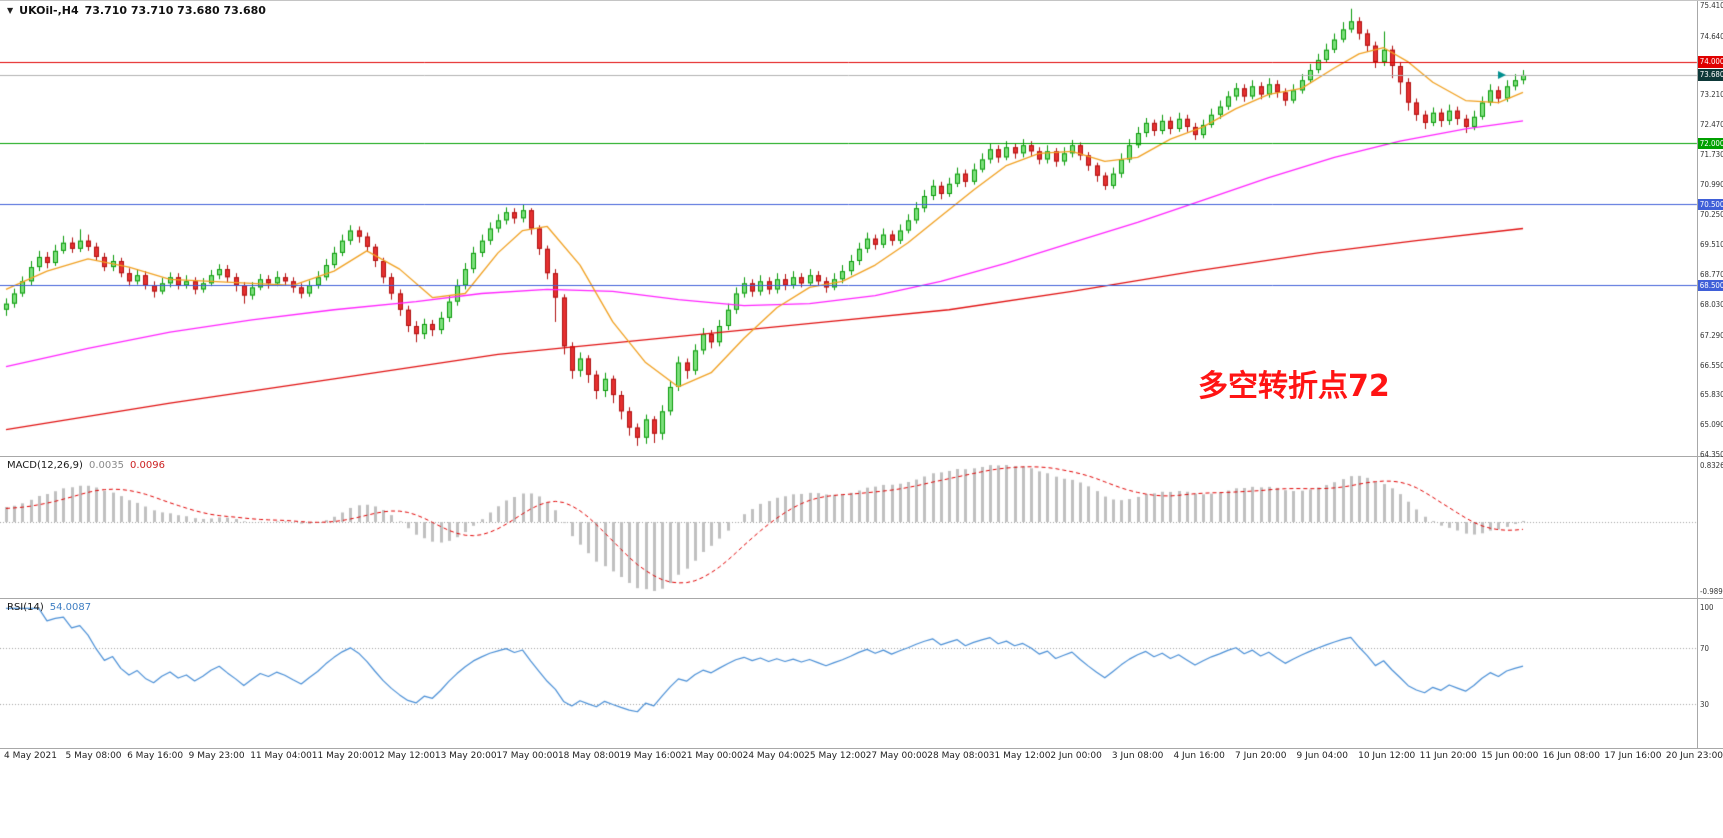 The height and width of the screenshot is (838, 1723). What do you see at coordinates (1710, 285) in the screenshot?
I see `price-level-badge: 68.500` at bounding box center [1710, 285].